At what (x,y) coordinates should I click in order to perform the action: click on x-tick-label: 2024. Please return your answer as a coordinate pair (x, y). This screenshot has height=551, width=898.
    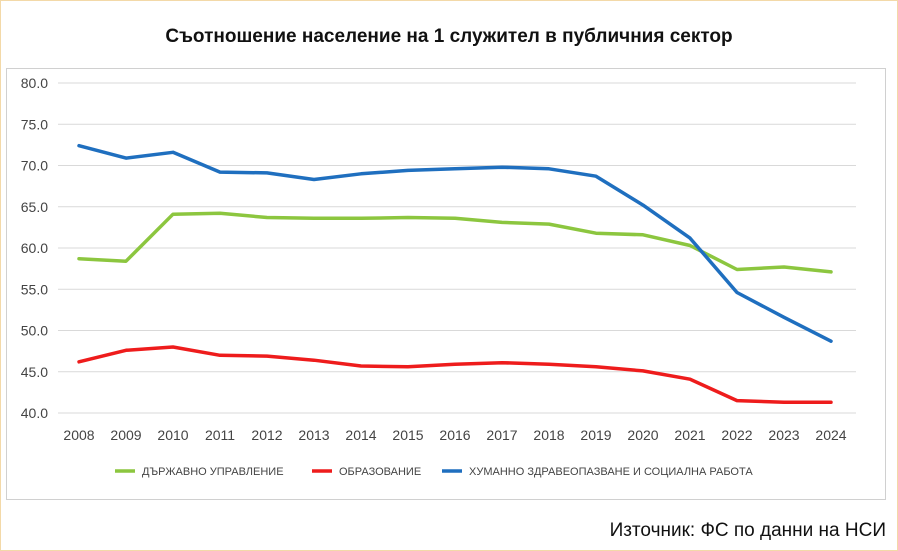
    Looking at the image, I should click on (830, 435).